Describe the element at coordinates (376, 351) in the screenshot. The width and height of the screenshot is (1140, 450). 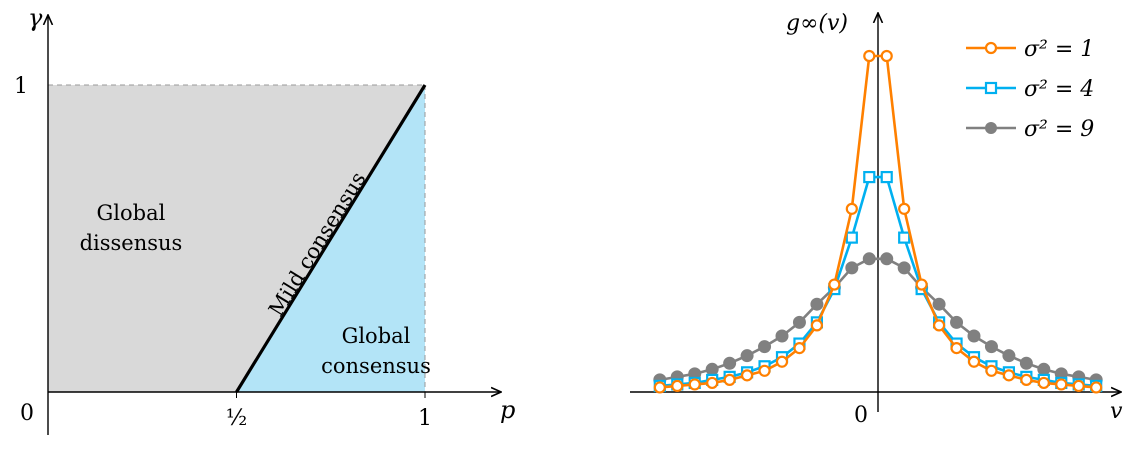
I see `region-label: Global consensus` at that location.